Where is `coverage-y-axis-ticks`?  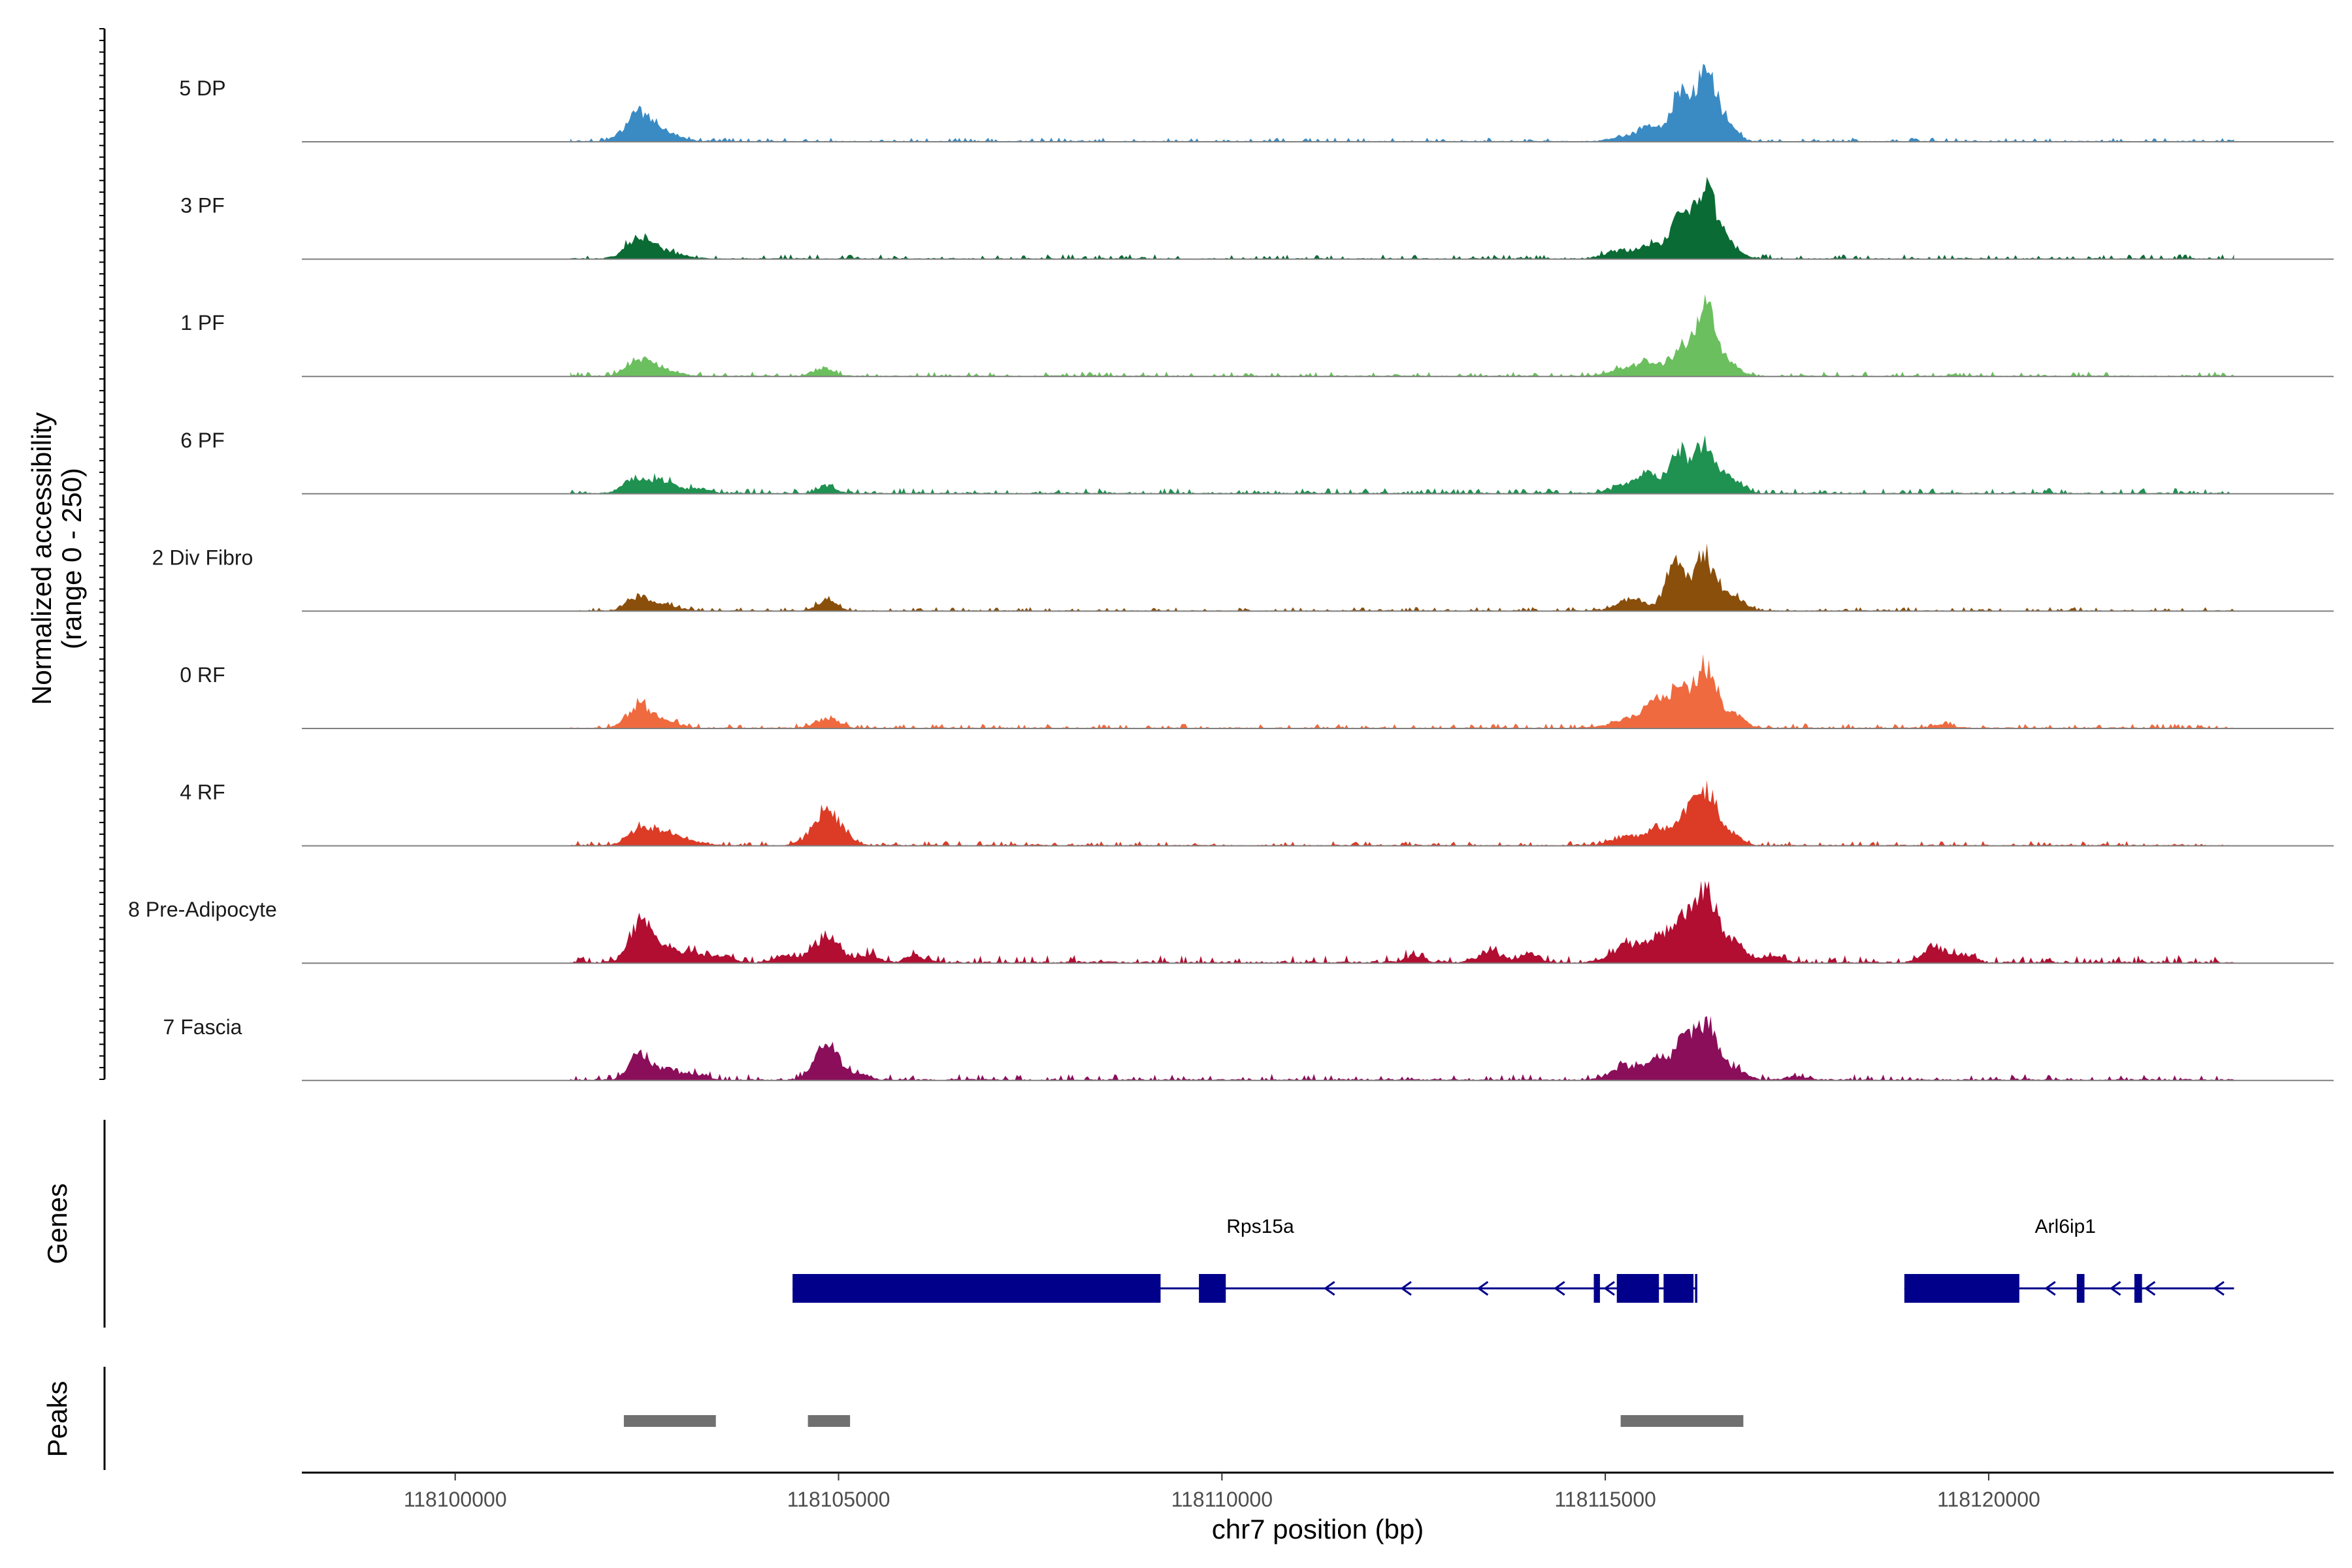
coverage-y-axis-ticks is located at coordinates (102, 554).